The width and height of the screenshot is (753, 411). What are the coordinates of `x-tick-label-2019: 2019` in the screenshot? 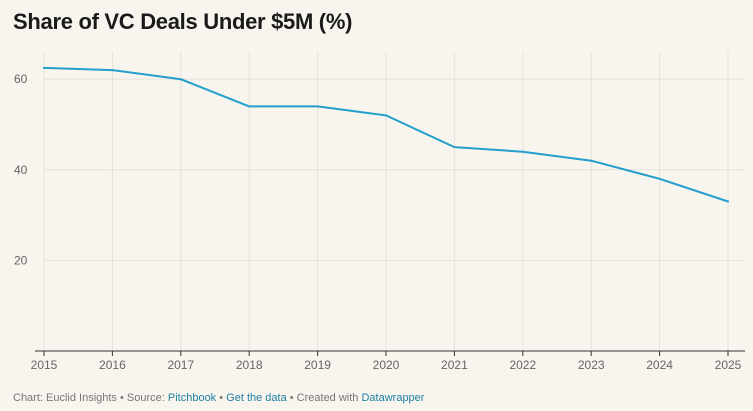 It's located at (317, 365).